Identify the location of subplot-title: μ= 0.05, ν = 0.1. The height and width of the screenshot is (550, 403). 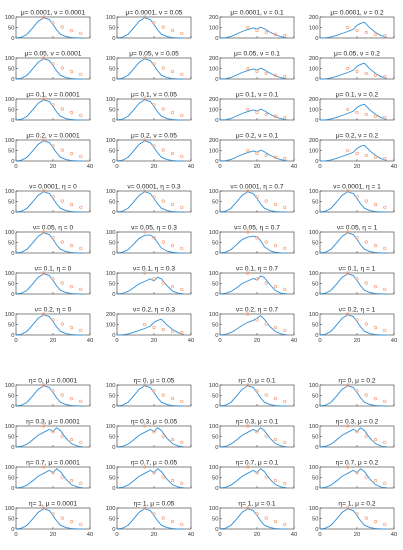
(257, 54).